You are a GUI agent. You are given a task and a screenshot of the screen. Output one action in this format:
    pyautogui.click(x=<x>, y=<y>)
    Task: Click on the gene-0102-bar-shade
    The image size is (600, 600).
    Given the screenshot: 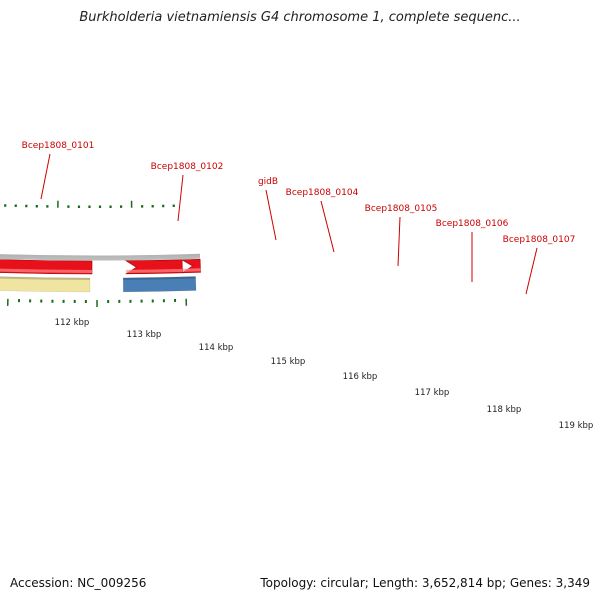 What is the action you would take?
    pyautogui.click(x=45, y=278)
    